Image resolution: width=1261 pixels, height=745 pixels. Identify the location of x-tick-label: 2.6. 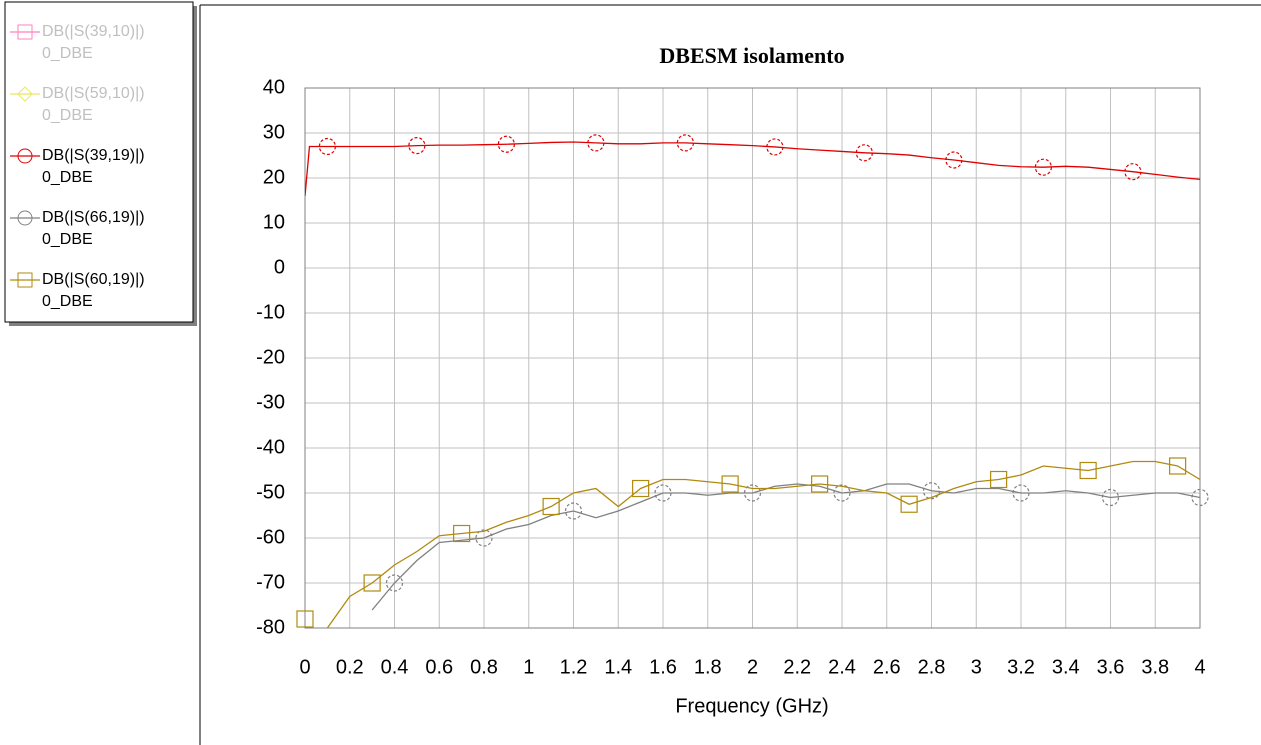
(887, 667).